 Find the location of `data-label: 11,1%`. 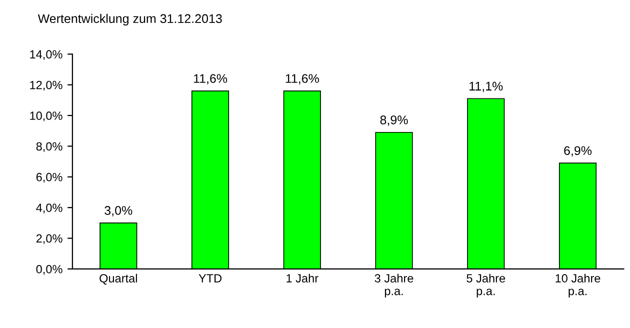

data-label: 11,1% is located at coordinates (486, 87).